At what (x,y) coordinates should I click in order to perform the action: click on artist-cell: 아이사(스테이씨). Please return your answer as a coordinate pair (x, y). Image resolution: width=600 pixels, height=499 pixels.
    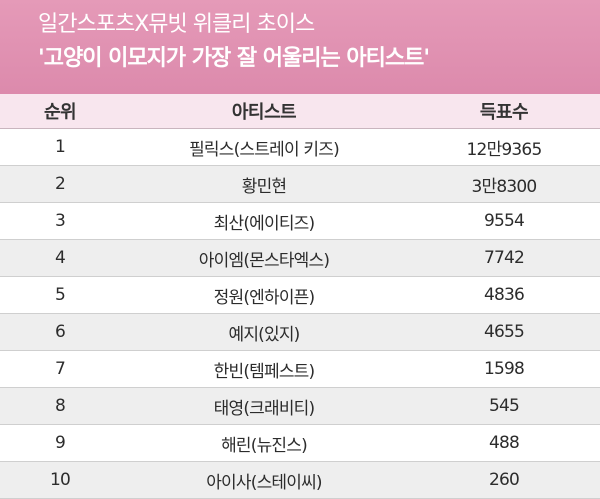
    Looking at the image, I should click on (264, 480).